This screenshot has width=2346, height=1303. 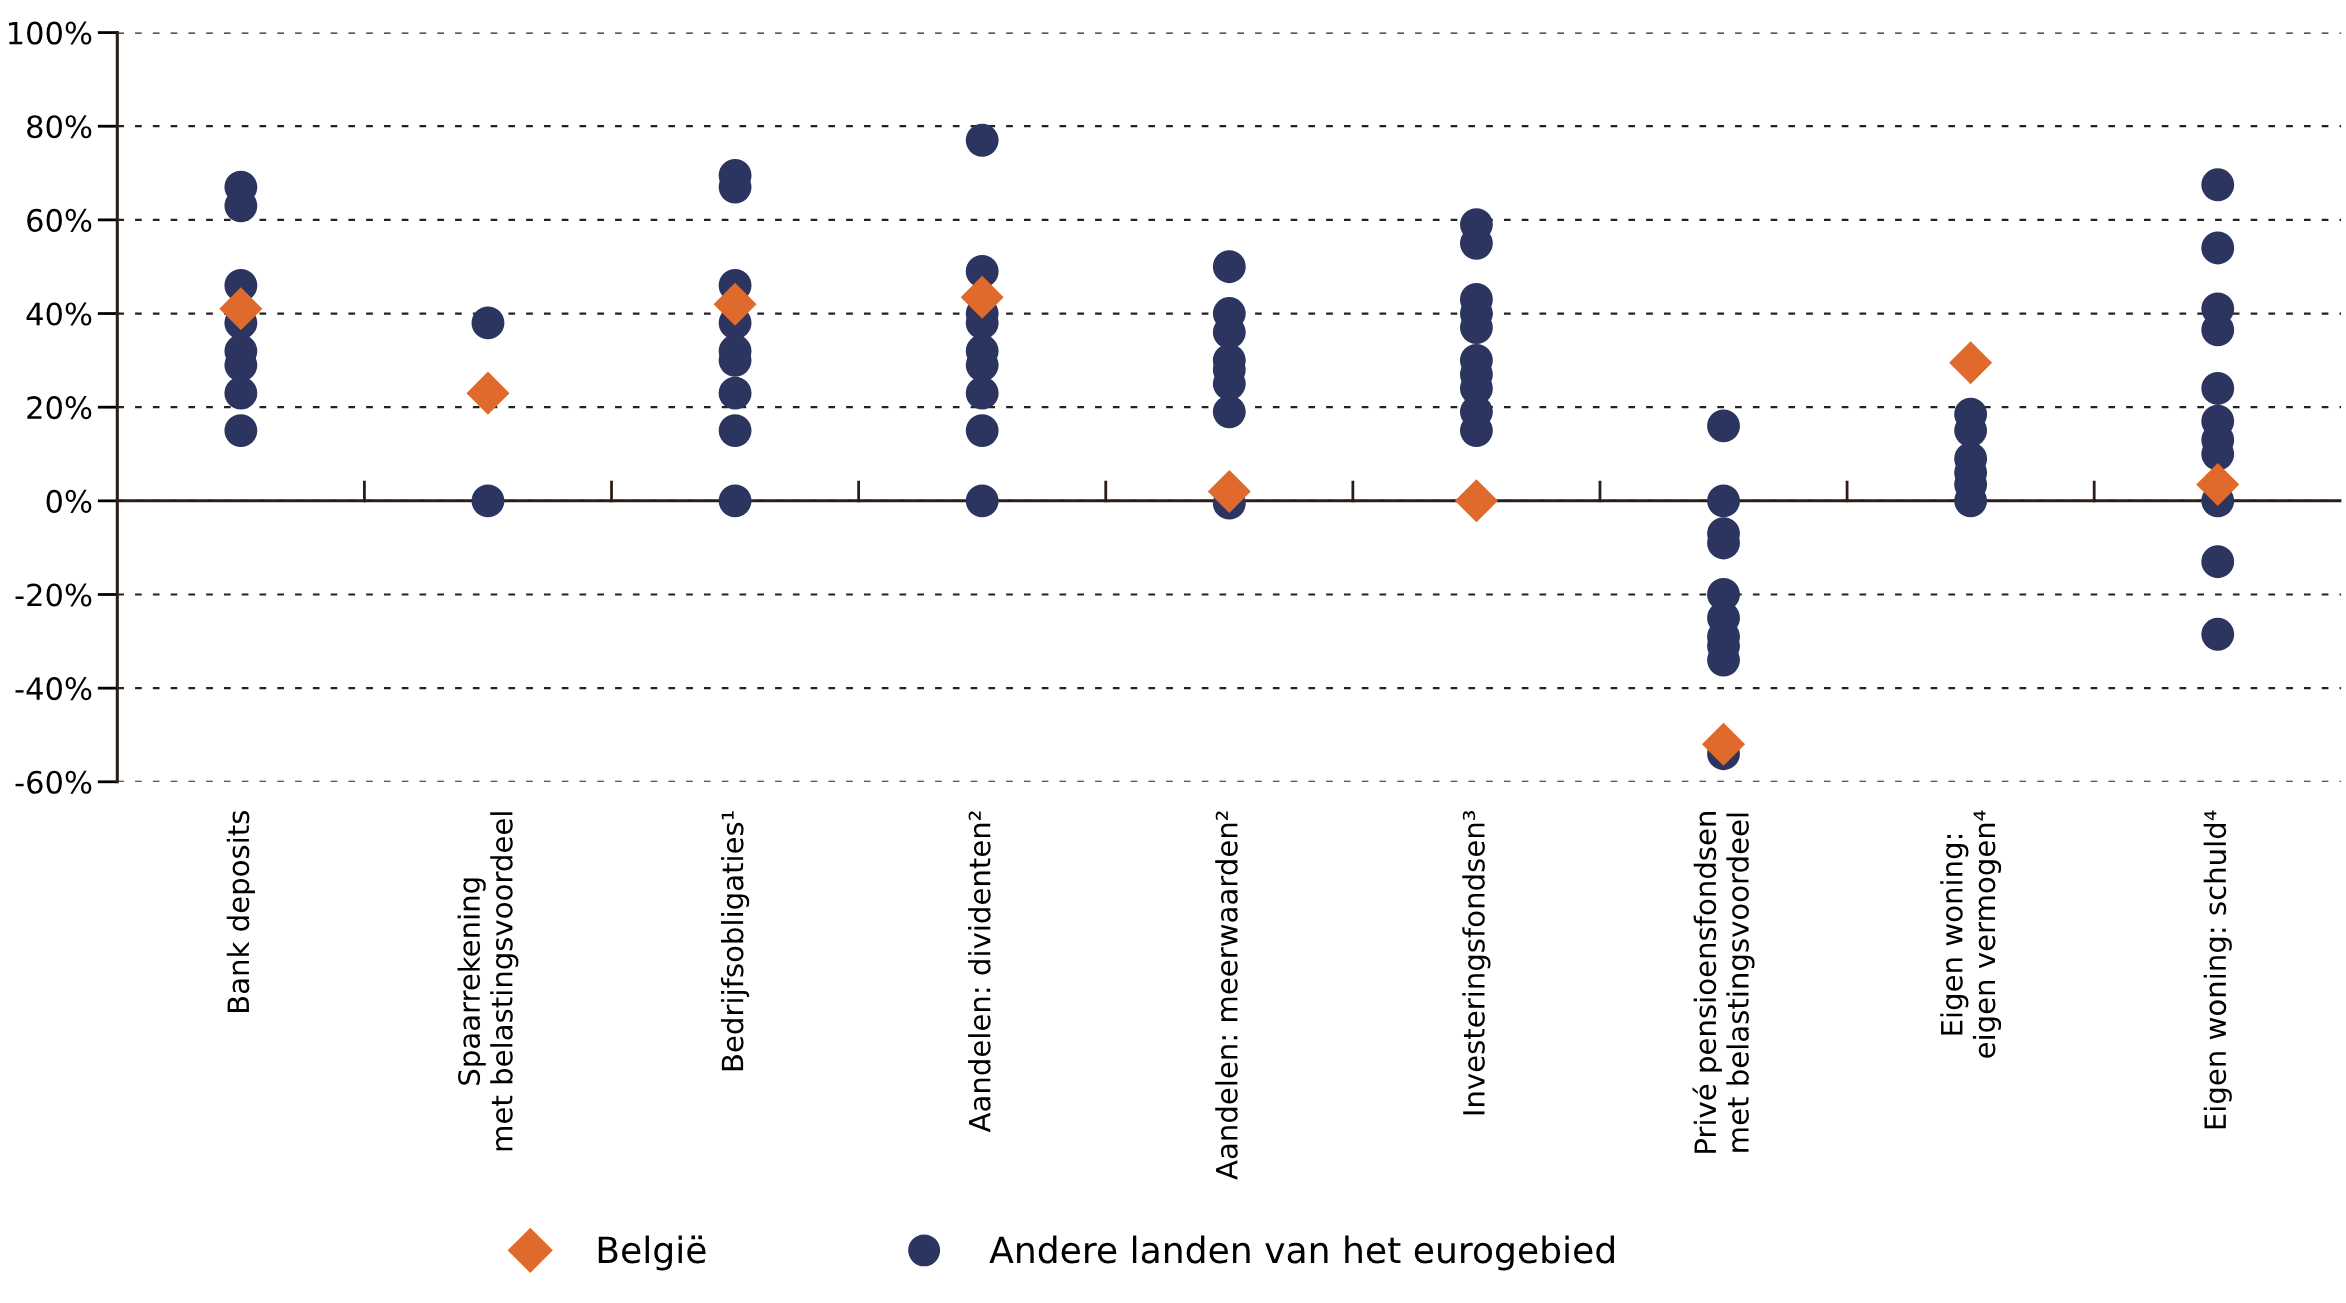 What do you see at coordinates (1301, 1253) in the screenshot?
I see `legend-label: Andere landen van het eurogebied` at bounding box center [1301, 1253].